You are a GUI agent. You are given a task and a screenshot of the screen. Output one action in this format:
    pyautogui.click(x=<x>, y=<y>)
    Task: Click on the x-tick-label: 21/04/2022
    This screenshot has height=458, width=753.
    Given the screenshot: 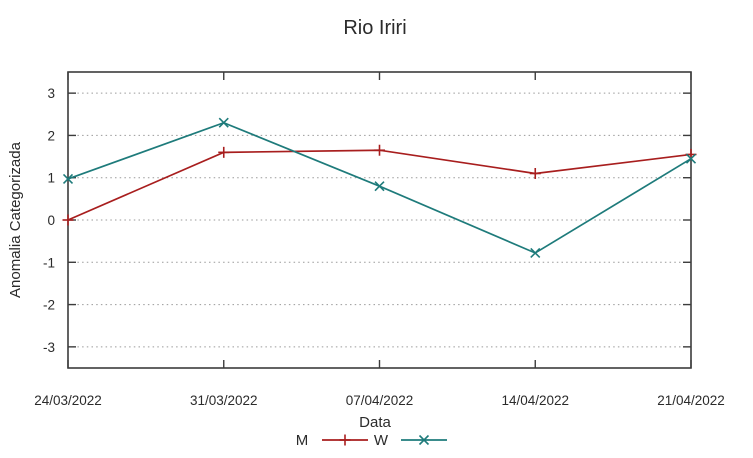 What is the action you would take?
    pyautogui.click(x=691, y=400)
    